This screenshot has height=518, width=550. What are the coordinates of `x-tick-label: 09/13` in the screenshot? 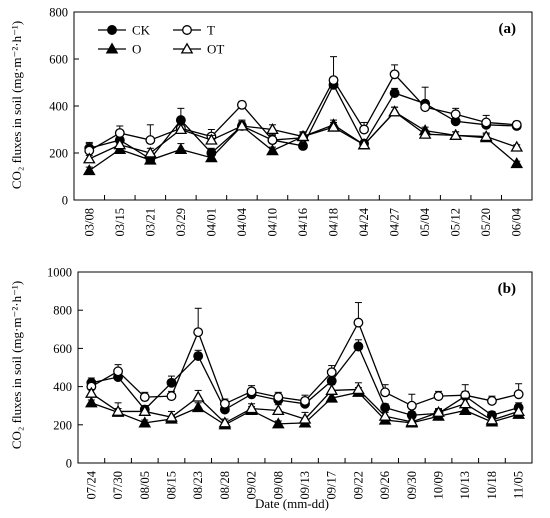 It's located at (305, 485).